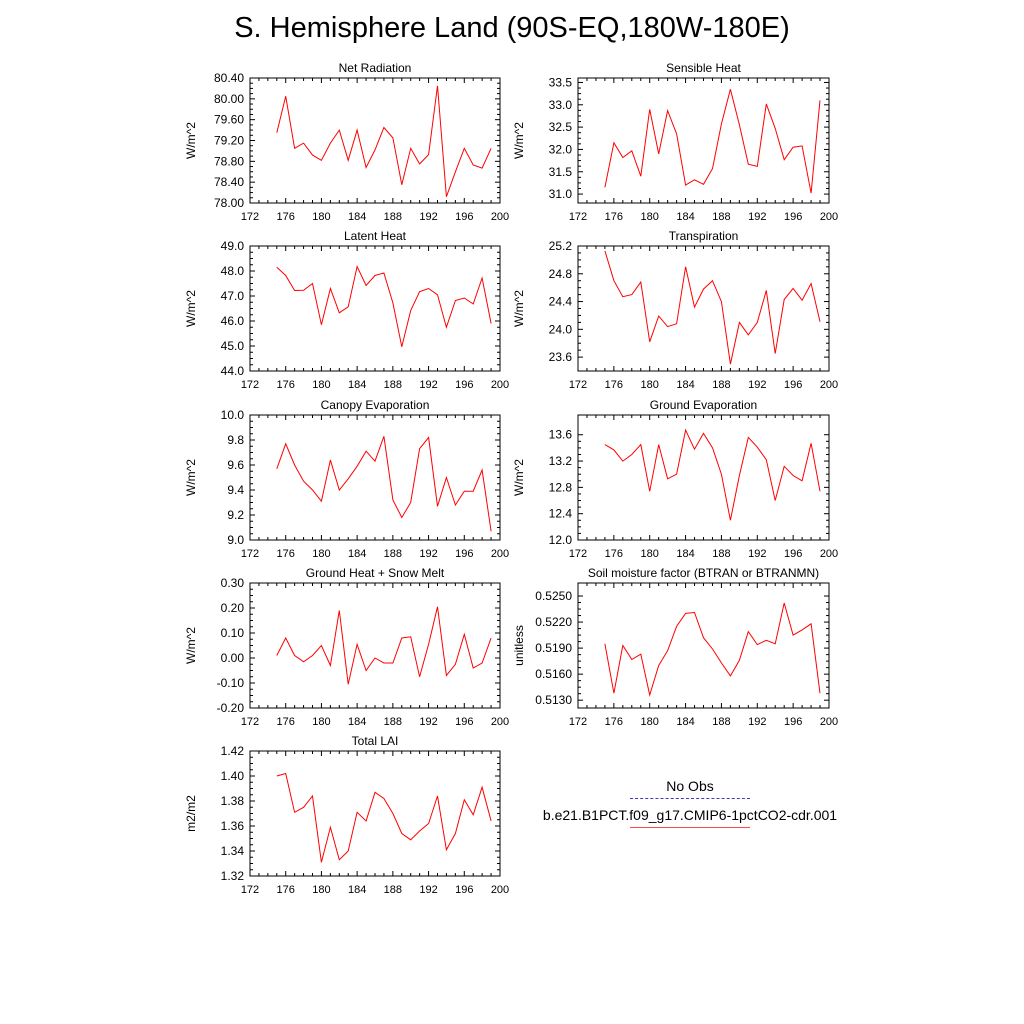 The image size is (1024, 1024). Describe the element at coordinates (561, 246) in the screenshot. I see `y-tick-label: 25.2` at that location.